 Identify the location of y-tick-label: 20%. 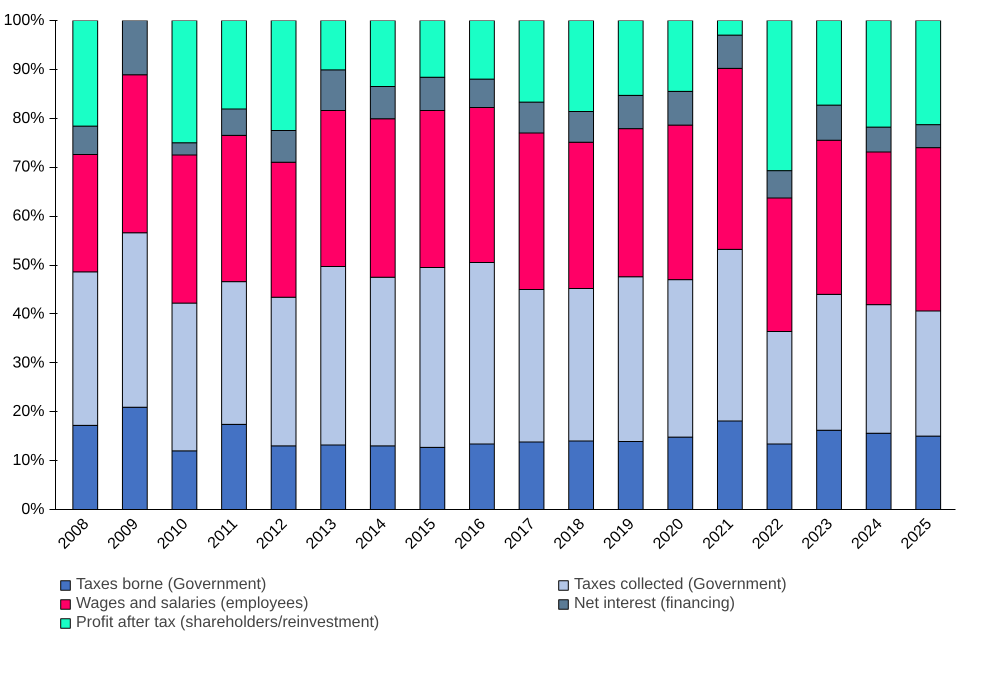
(28, 411).